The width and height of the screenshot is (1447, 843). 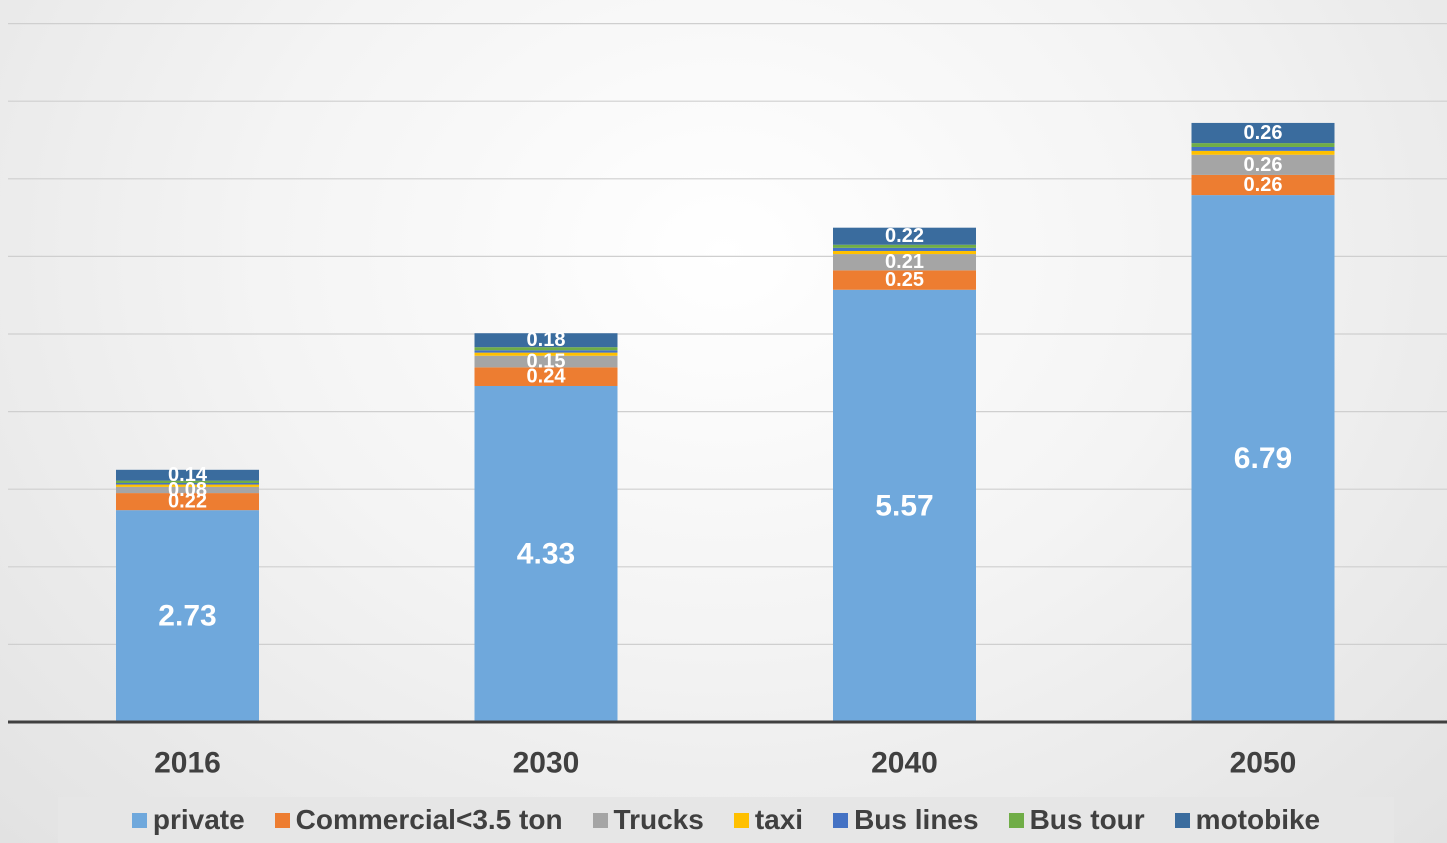 I want to click on data-label-commercial-3-5-ton-2040: 0.25, so click(x=904, y=280).